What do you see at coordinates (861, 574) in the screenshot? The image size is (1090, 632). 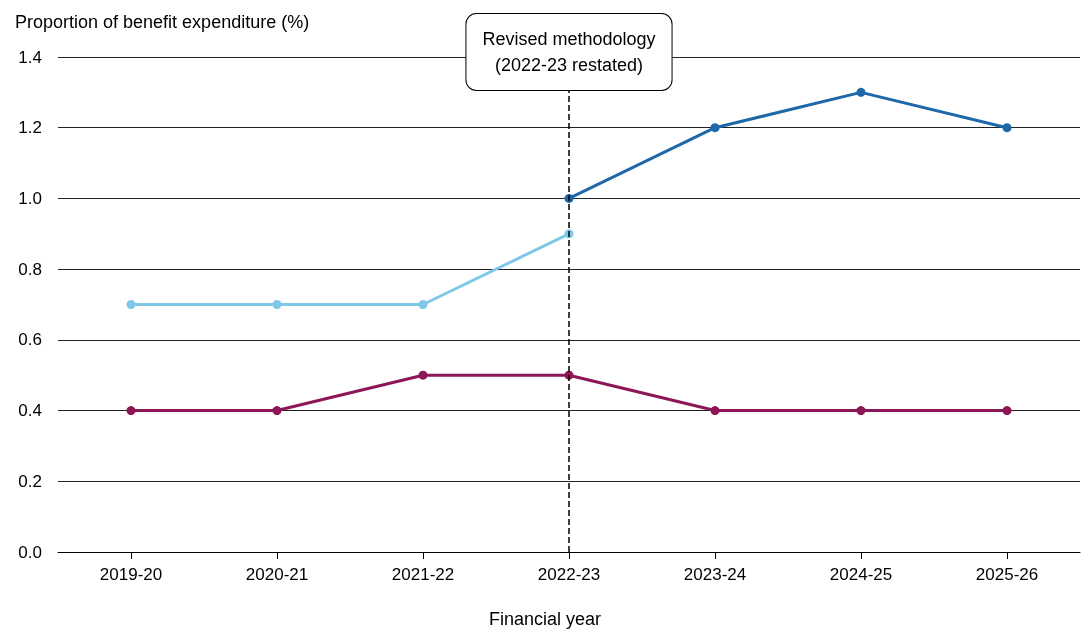 I see `x-tick-label: 2024-25` at bounding box center [861, 574].